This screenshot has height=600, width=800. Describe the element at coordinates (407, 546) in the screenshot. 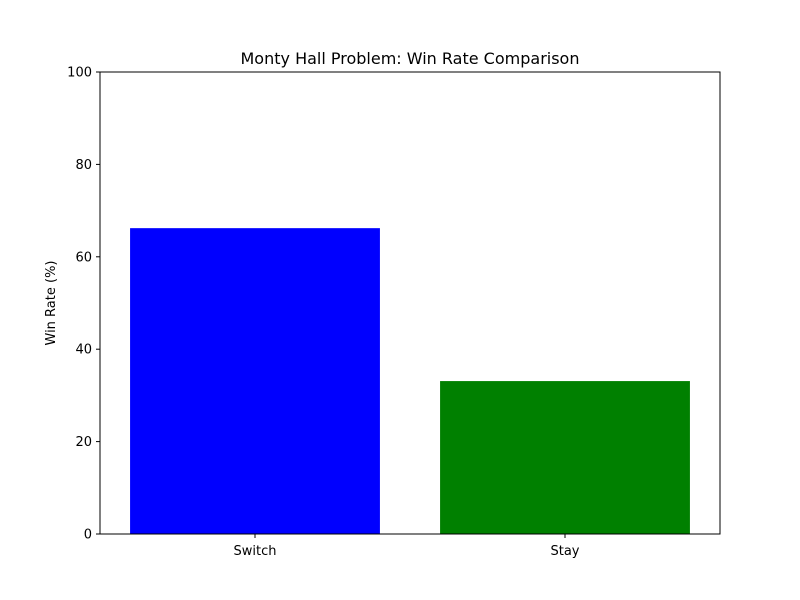

I see `x-axis-ticks: Switch Stay` at that location.